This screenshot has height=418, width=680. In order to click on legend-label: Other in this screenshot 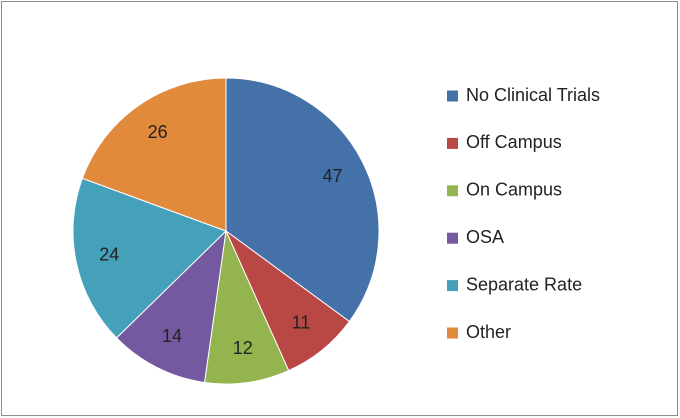, I will do `click(488, 332)`.